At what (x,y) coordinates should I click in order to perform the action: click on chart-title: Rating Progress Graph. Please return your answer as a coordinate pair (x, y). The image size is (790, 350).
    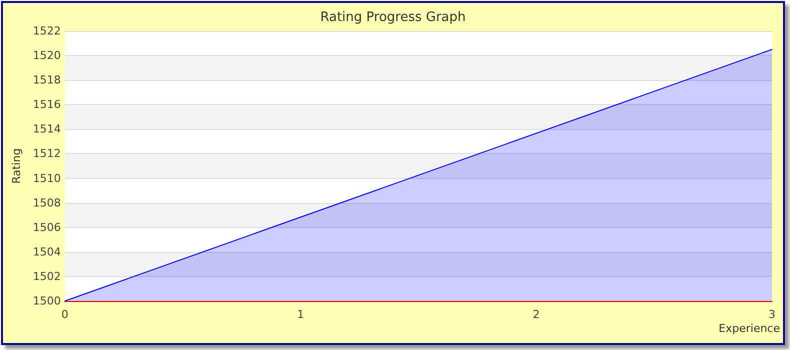
    Looking at the image, I should click on (393, 17).